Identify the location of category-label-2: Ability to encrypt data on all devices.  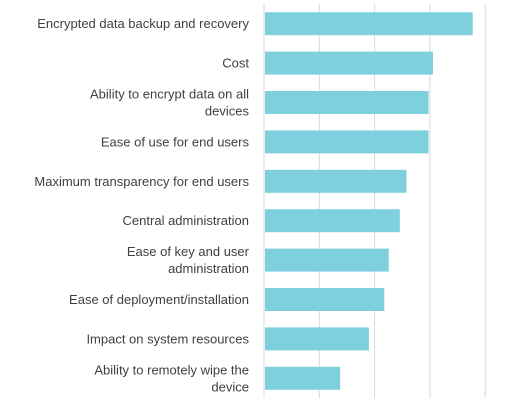
(169, 103).